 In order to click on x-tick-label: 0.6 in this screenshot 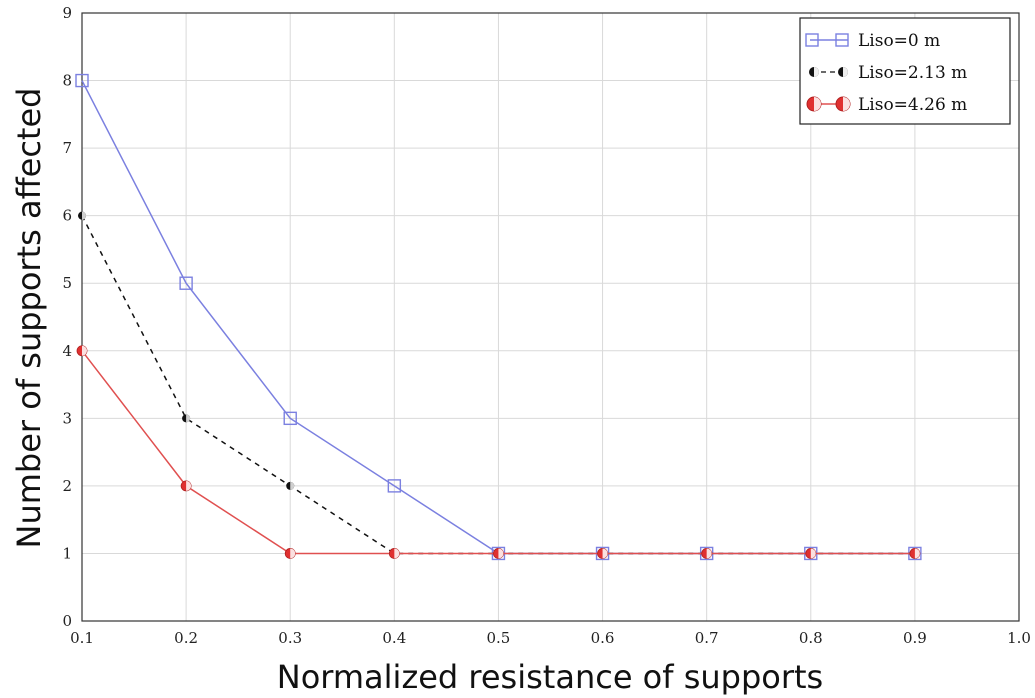, I will do `click(603, 638)`.